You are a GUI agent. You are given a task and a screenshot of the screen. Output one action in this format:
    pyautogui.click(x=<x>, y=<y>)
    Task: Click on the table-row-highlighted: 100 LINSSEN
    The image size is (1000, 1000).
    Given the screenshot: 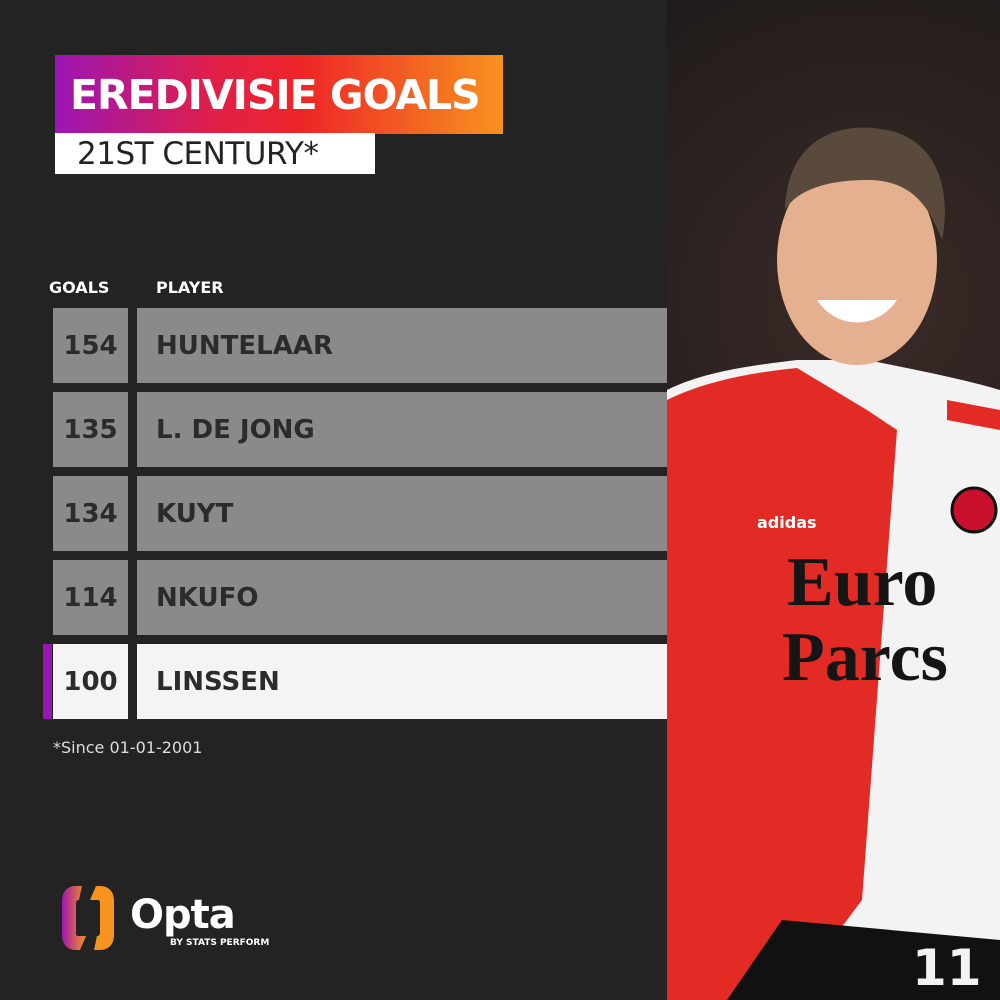 What is the action you would take?
    pyautogui.click(x=355, y=681)
    